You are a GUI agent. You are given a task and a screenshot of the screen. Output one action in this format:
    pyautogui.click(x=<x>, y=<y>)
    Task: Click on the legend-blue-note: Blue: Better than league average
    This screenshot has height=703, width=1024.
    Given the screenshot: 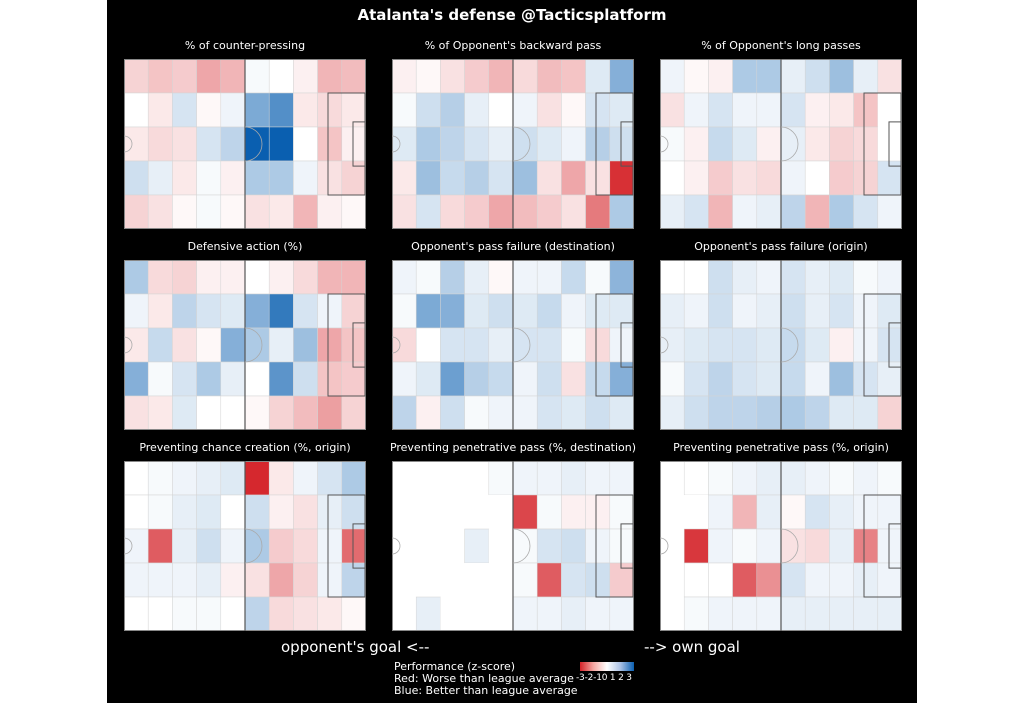 What is the action you would take?
    pyautogui.click(x=486, y=690)
    